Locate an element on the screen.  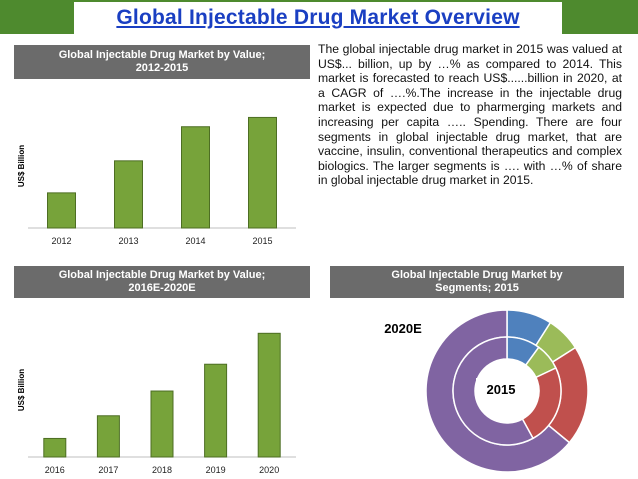
chart2-title-line2: 2016E-2020E is located at coordinates (162, 288).